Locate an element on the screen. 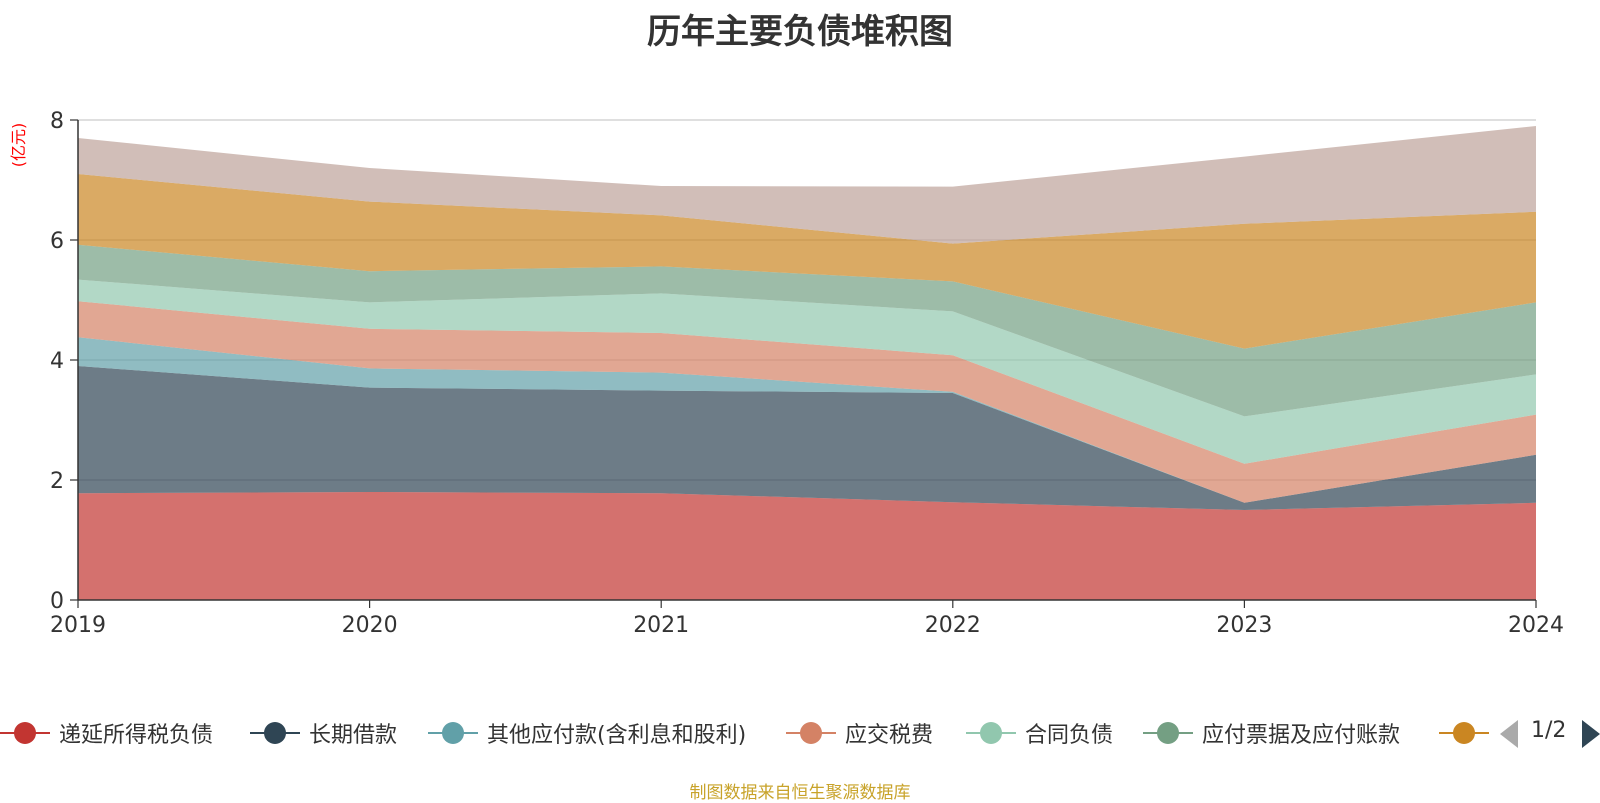 Image resolution: width=1600 pixels, height=803 pixels. legend-item: 其他应付款(含利息和股利) is located at coordinates (587, 733).